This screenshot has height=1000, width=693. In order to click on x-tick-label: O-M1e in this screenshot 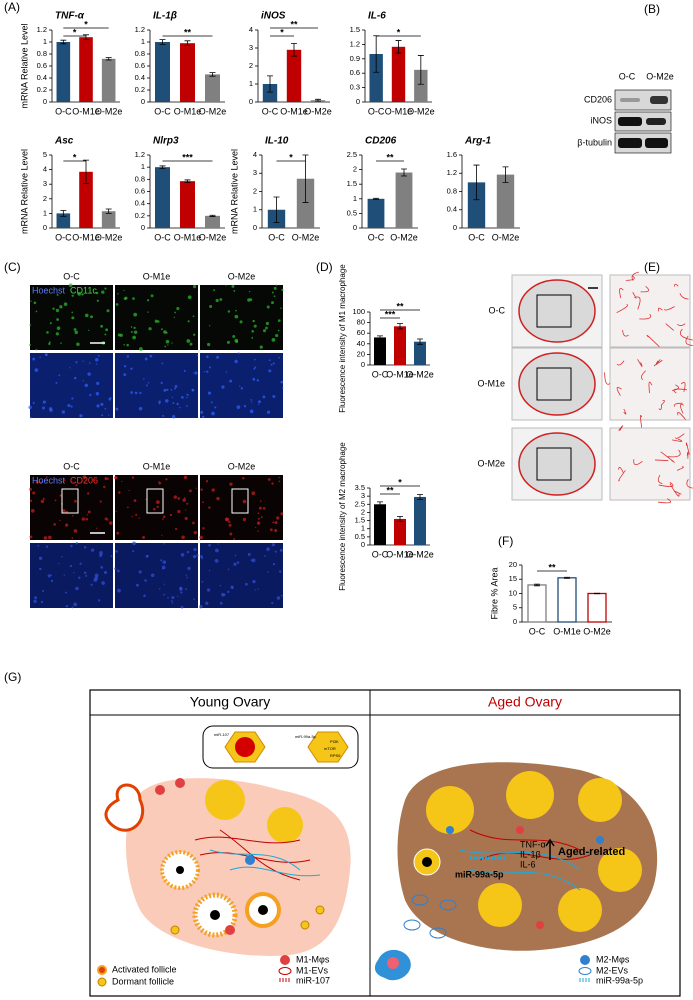, I will do `click(400, 374)`.